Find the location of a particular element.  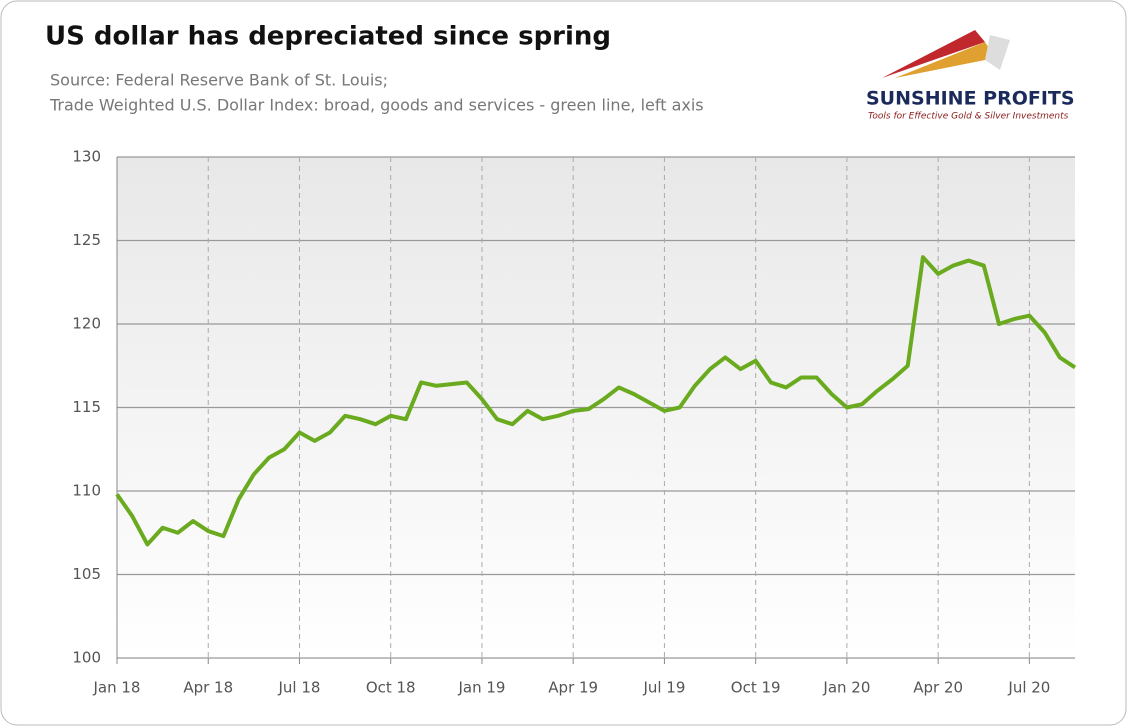

x-tick-label: Apr 20 is located at coordinates (938, 688).